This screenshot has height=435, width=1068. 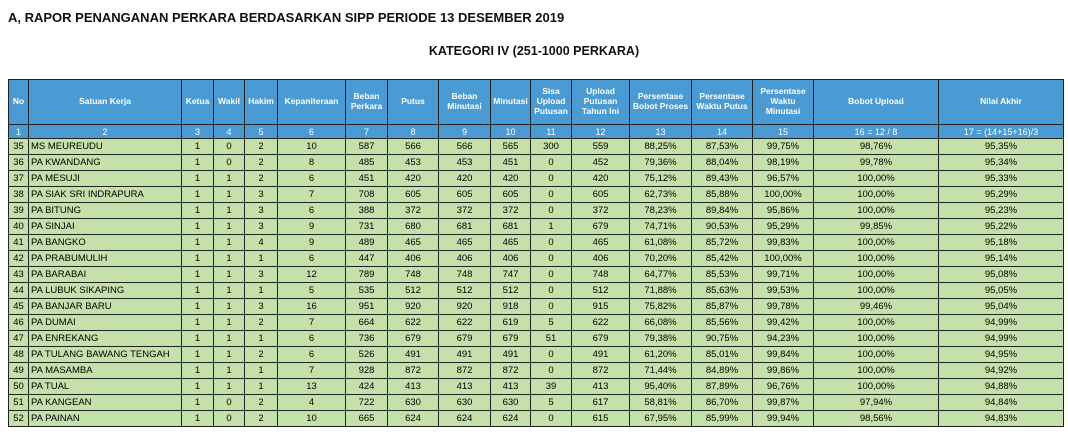 What do you see at coordinates (876, 402) in the screenshot?
I see `cell: 97,94%` at bounding box center [876, 402].